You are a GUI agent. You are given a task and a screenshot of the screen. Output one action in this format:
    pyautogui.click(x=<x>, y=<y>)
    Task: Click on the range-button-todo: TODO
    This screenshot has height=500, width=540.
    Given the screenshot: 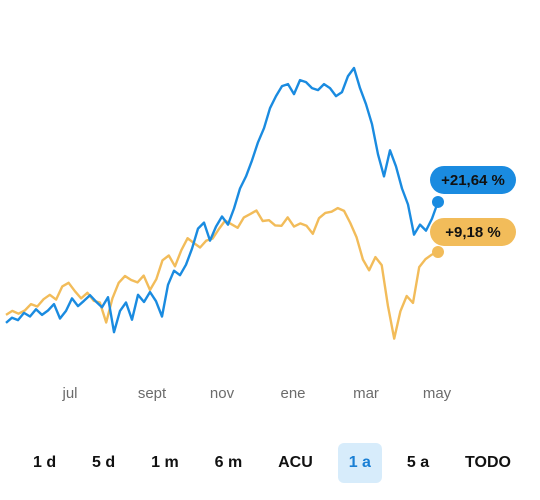 What is the action you would take?
    pyautogui.click(x=488, y=462)
    